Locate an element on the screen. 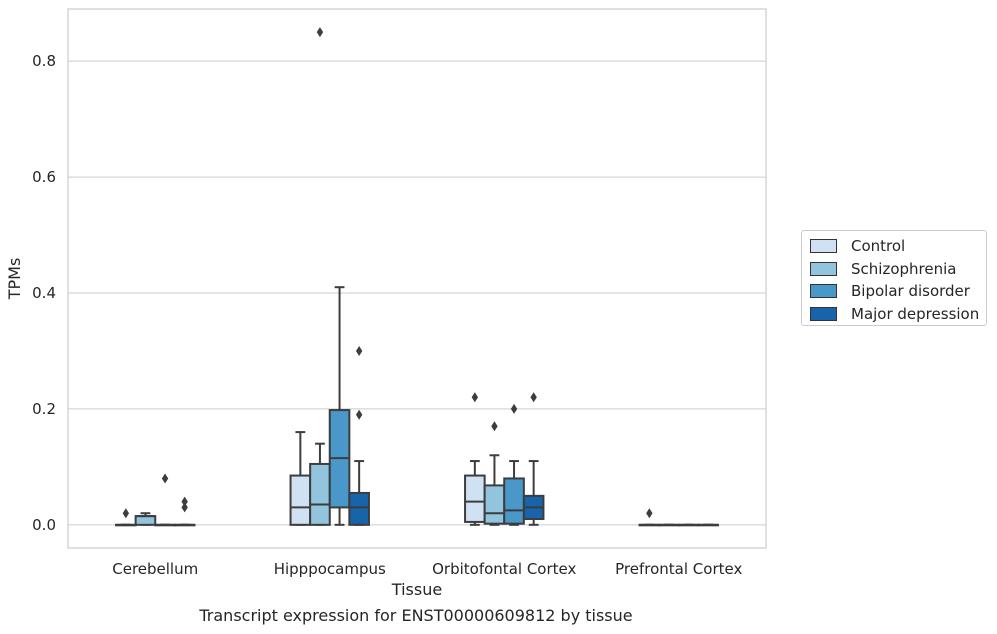 This screenshot has width=997, height=634. legend-item-major-depression: Major depression is located at coordinates (898, 314).